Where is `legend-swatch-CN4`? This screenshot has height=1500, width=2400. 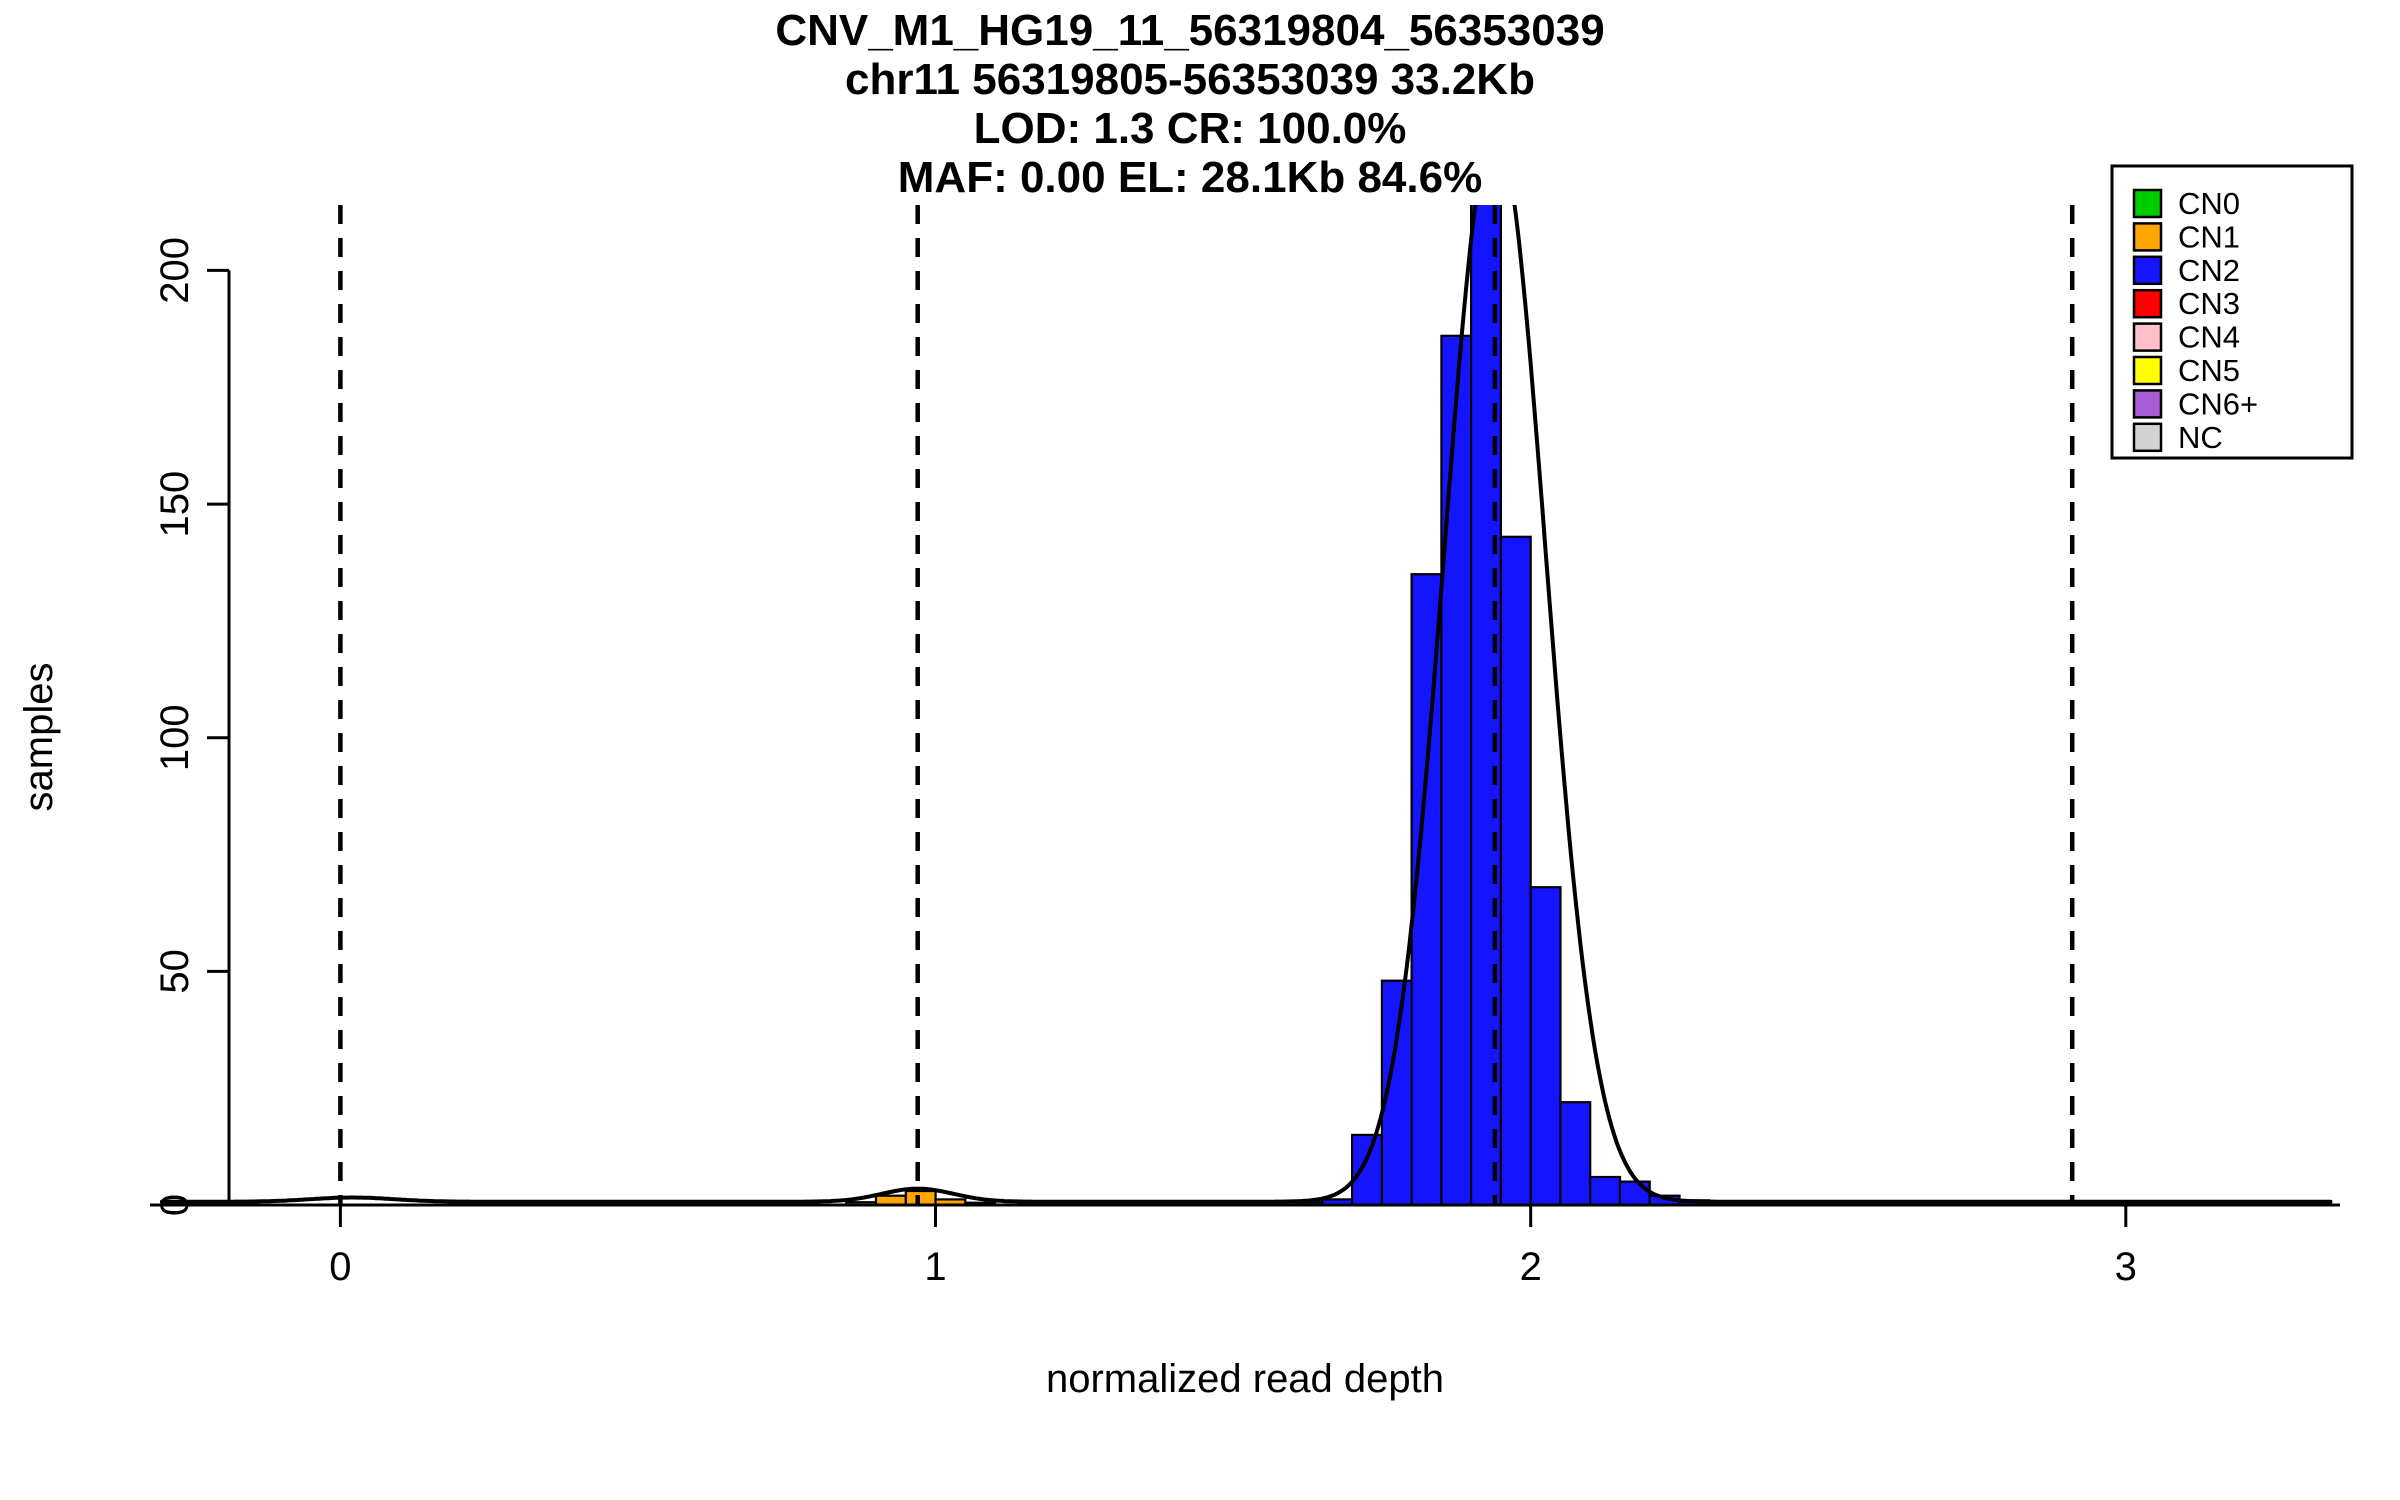 legend-swatch-CN4 is located at coordinates (2147, 337).